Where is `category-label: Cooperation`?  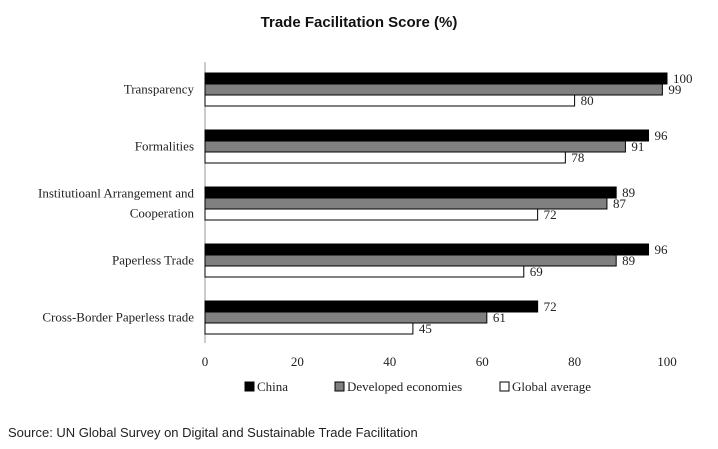
category-label: Cooperation is located at coordinates (162, 213).